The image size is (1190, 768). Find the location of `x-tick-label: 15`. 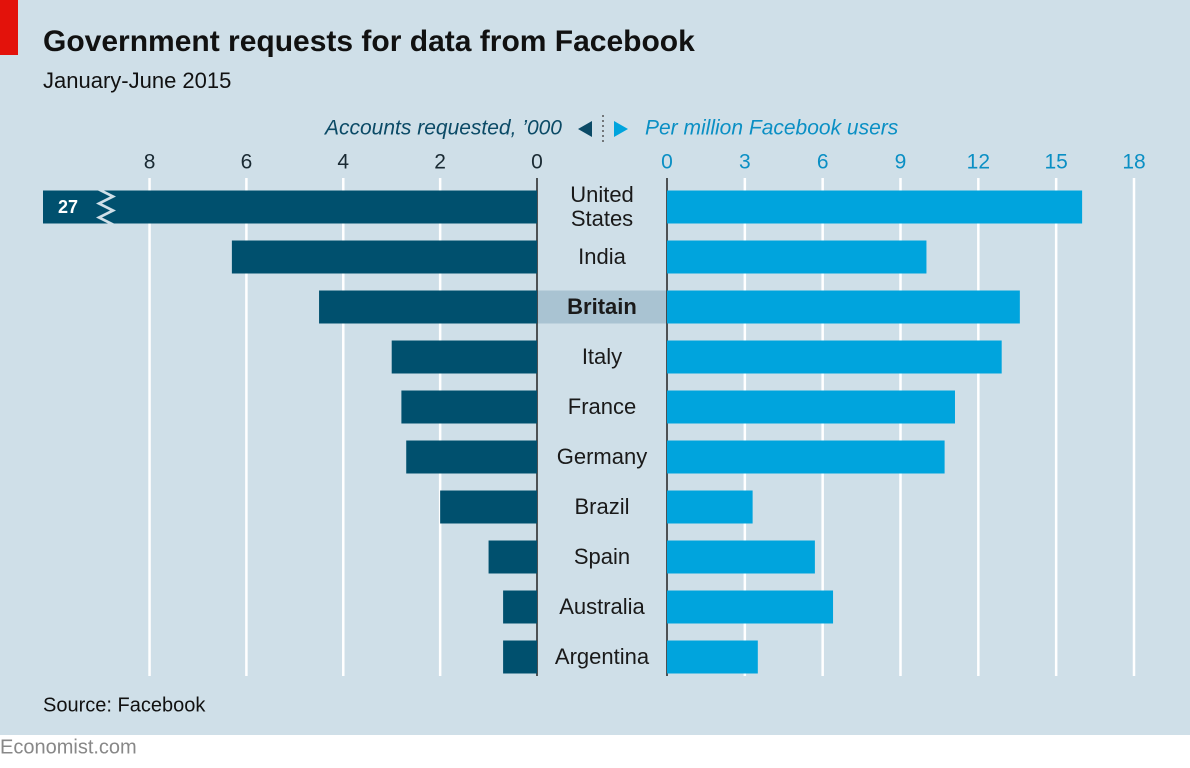

x-tick-label: 15 is located at coordinates (1055, 162).